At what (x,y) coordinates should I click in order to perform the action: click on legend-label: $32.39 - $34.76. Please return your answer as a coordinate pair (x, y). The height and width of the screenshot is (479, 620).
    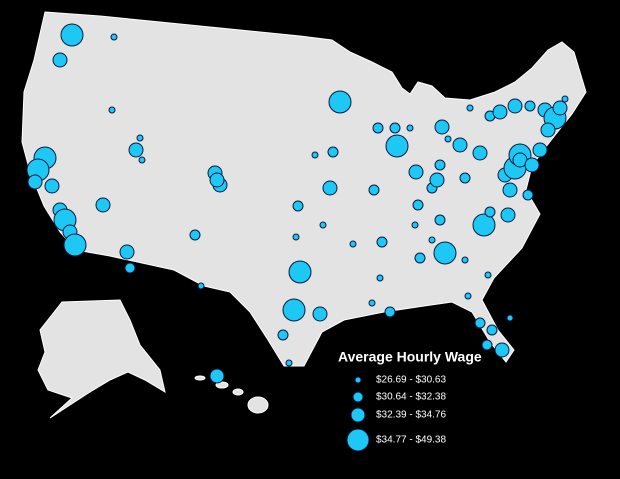
    Looking at the image, I should click on (411, 415).